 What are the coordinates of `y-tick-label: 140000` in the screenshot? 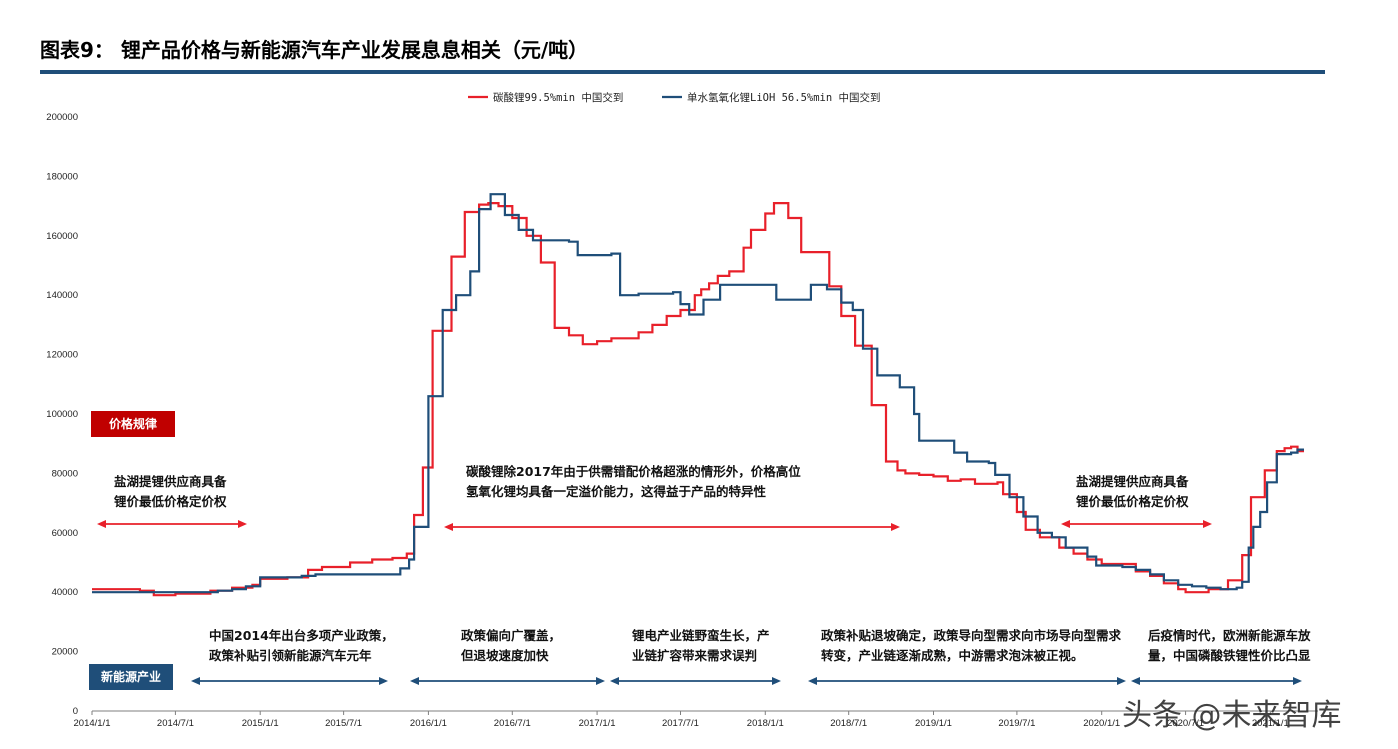 It's located at (62, 295).